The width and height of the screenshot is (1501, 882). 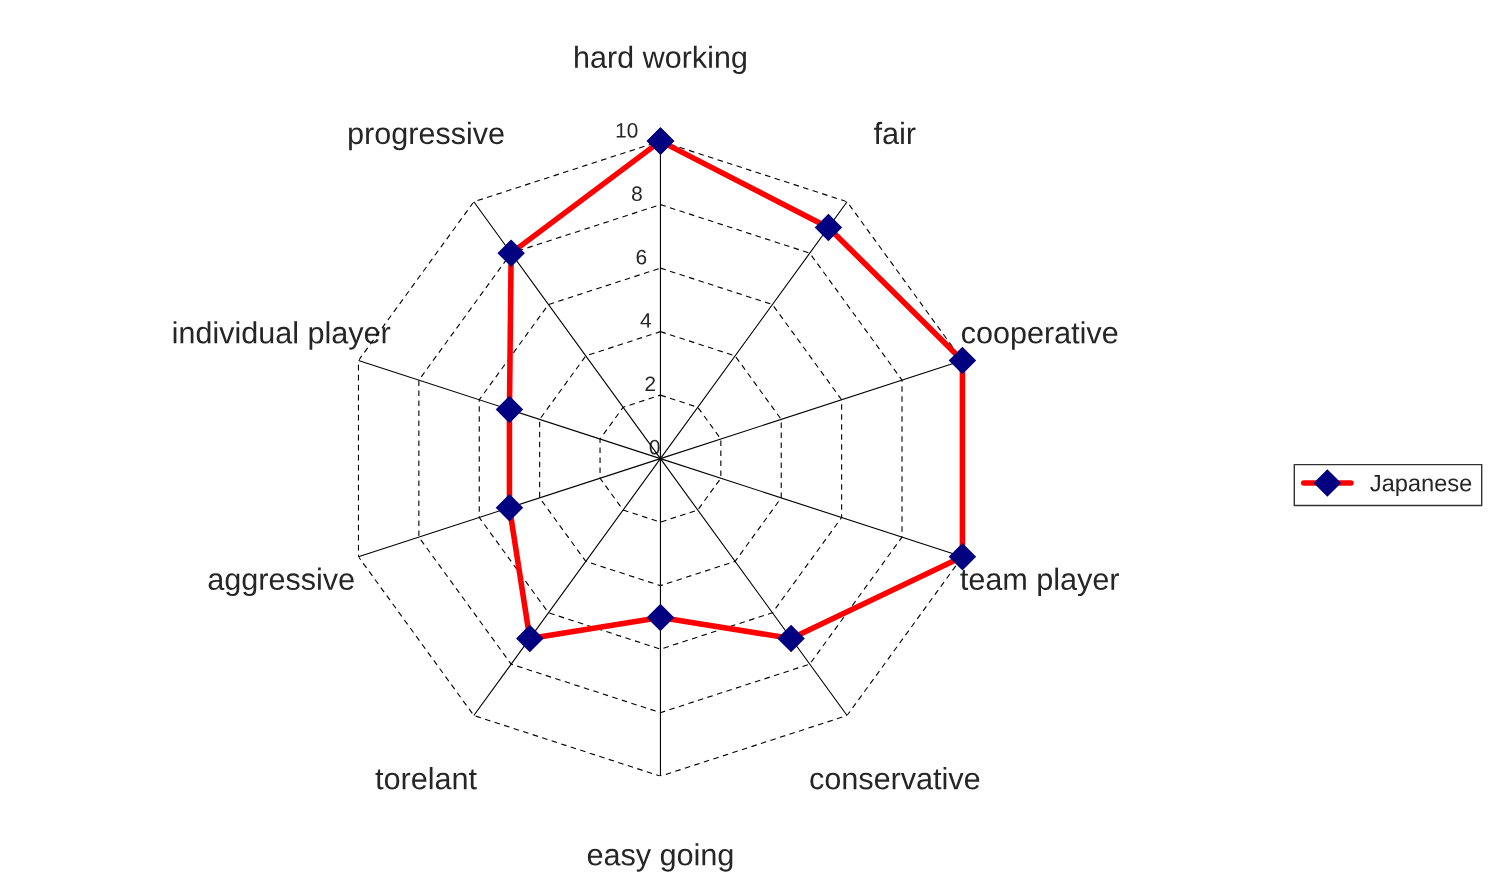 What do you see at coordinates (1040, 335) in the screenshot?
I see `spoke-label: cooperative` at bounding box center [1040, 335].